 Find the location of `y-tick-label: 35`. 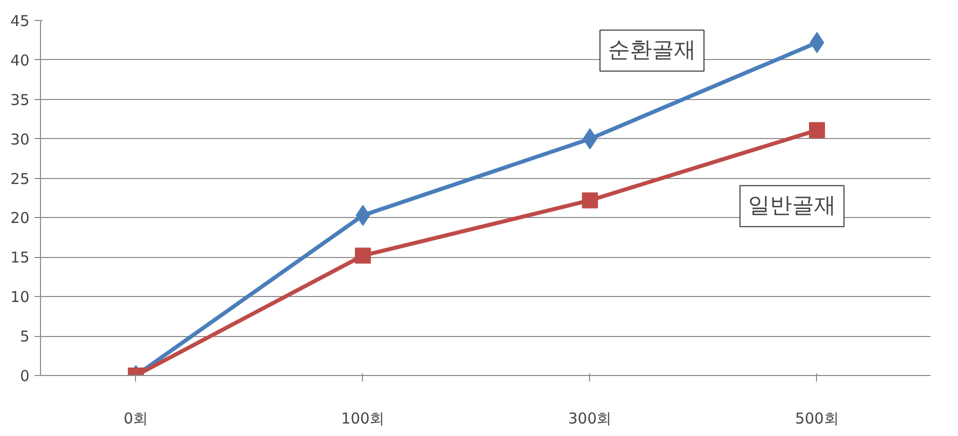

y-tick-label: 35 is located at coordinates (20, 99).